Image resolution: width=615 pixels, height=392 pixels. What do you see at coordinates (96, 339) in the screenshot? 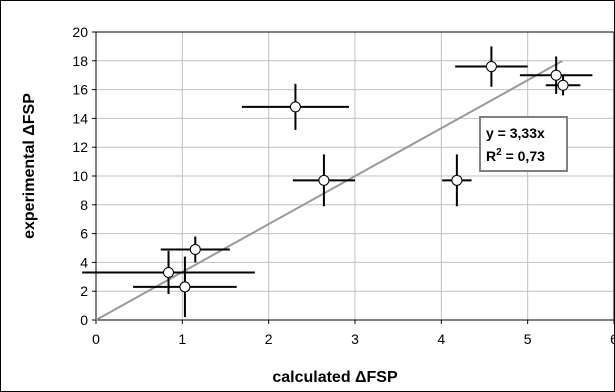
I see `x-tick-label: 0` at bounding box center [96, 339].